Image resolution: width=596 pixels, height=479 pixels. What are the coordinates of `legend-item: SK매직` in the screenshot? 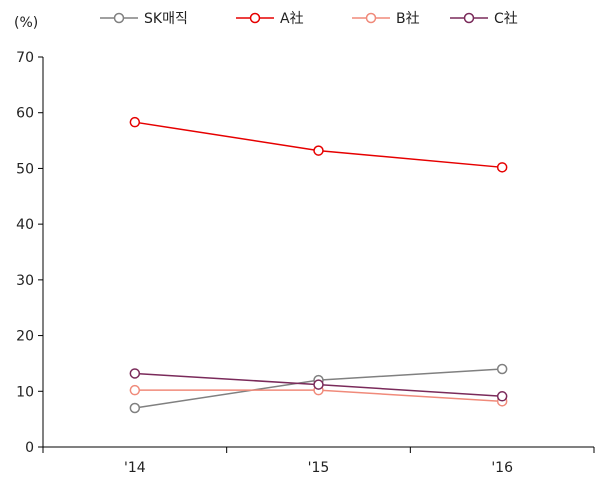 It's located at (144, 19).